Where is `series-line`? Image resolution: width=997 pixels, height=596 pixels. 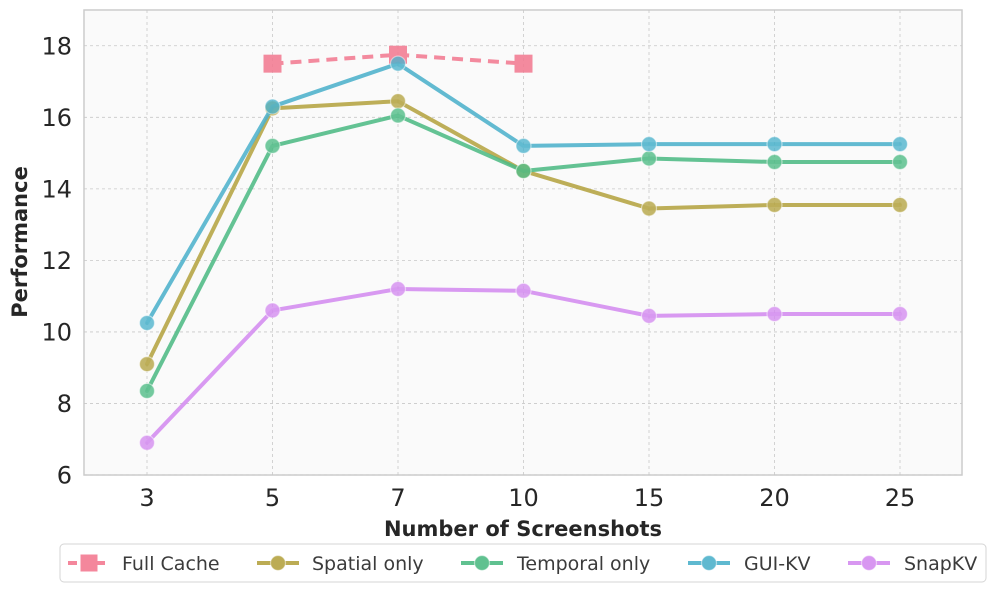 series-line is located at coordinates (398, 59).